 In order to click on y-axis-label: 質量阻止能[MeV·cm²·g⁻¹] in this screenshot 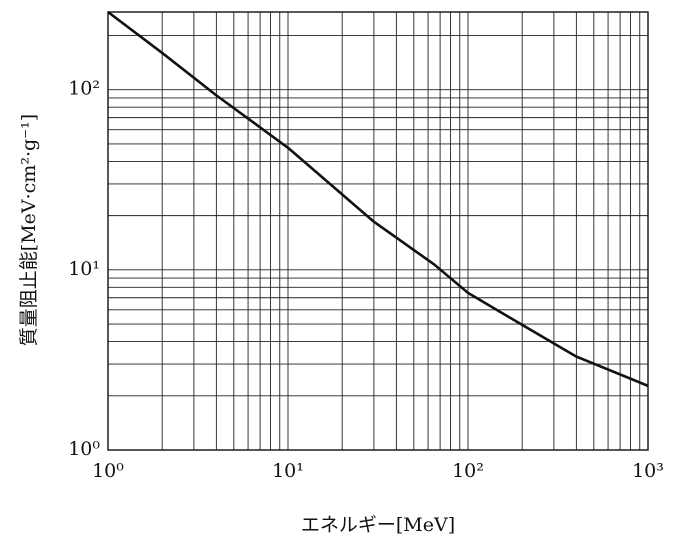, I will do `click(29, 230)`.